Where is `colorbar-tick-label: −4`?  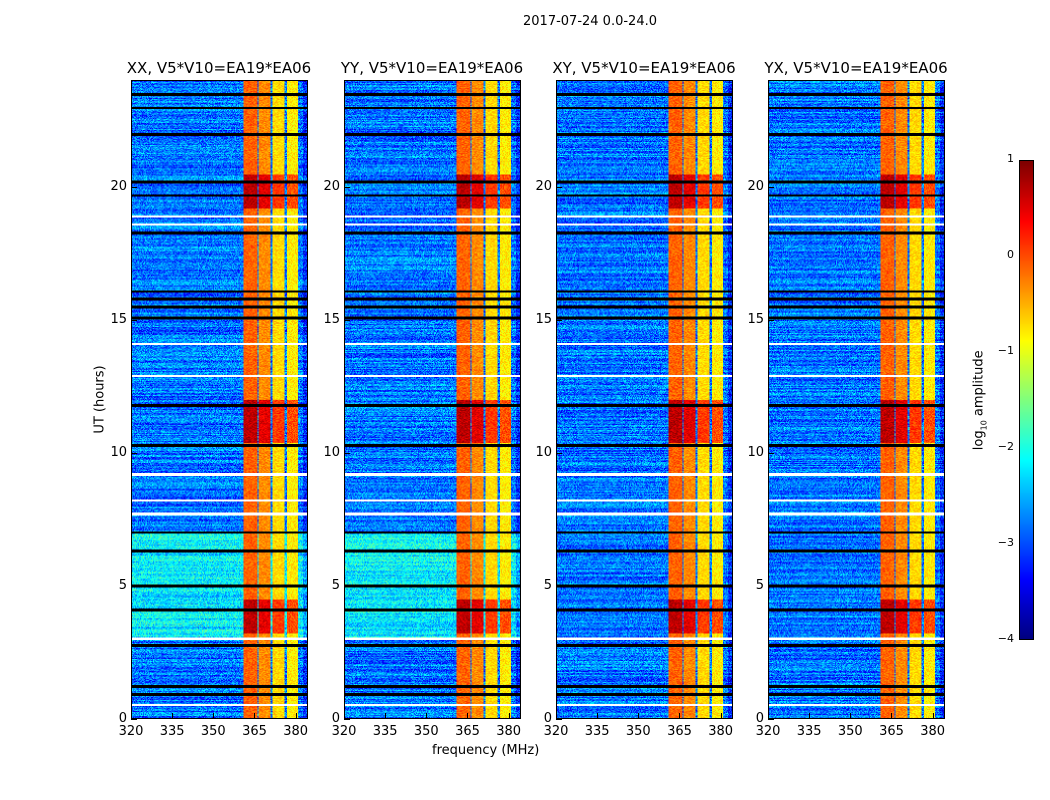
colorbar-tick-label: −4 is located at coordinates (1005, 638).